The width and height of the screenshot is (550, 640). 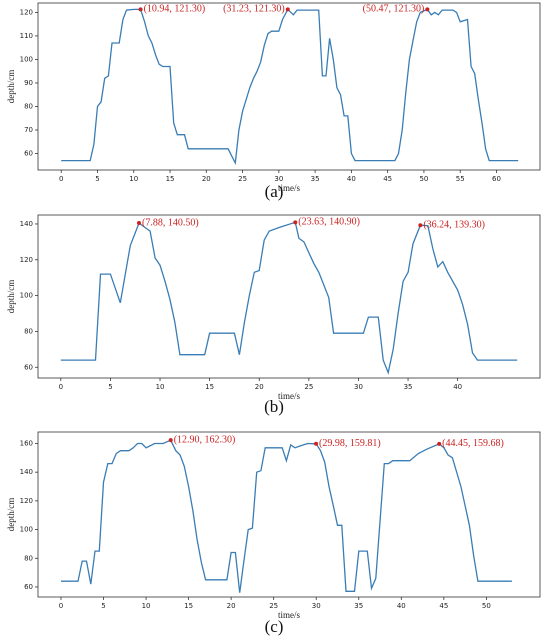 I want to click on y-tick-label: 160, so click(x=26, y=443).